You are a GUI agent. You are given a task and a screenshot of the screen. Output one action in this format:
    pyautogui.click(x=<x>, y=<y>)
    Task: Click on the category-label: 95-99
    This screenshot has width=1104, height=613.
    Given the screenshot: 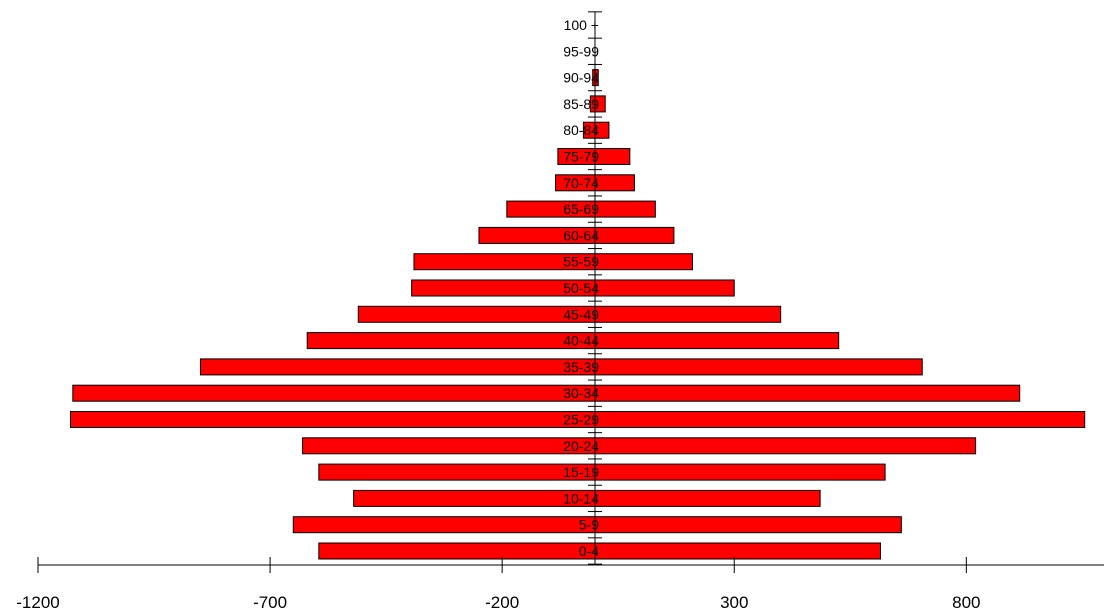 What is the action you would take?
    pyautogui.click(x=581, y=51)
    